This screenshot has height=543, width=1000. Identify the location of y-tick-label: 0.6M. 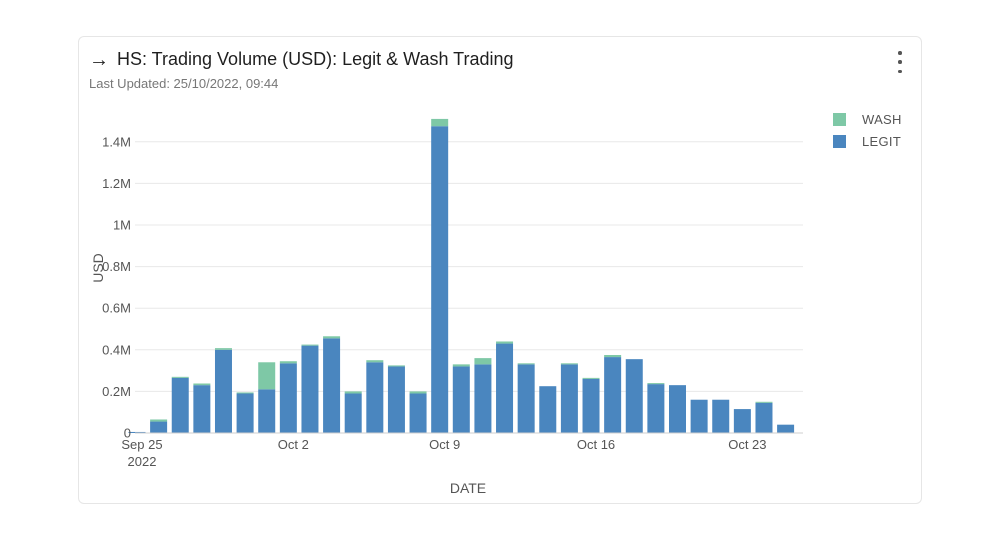
(116, 308).